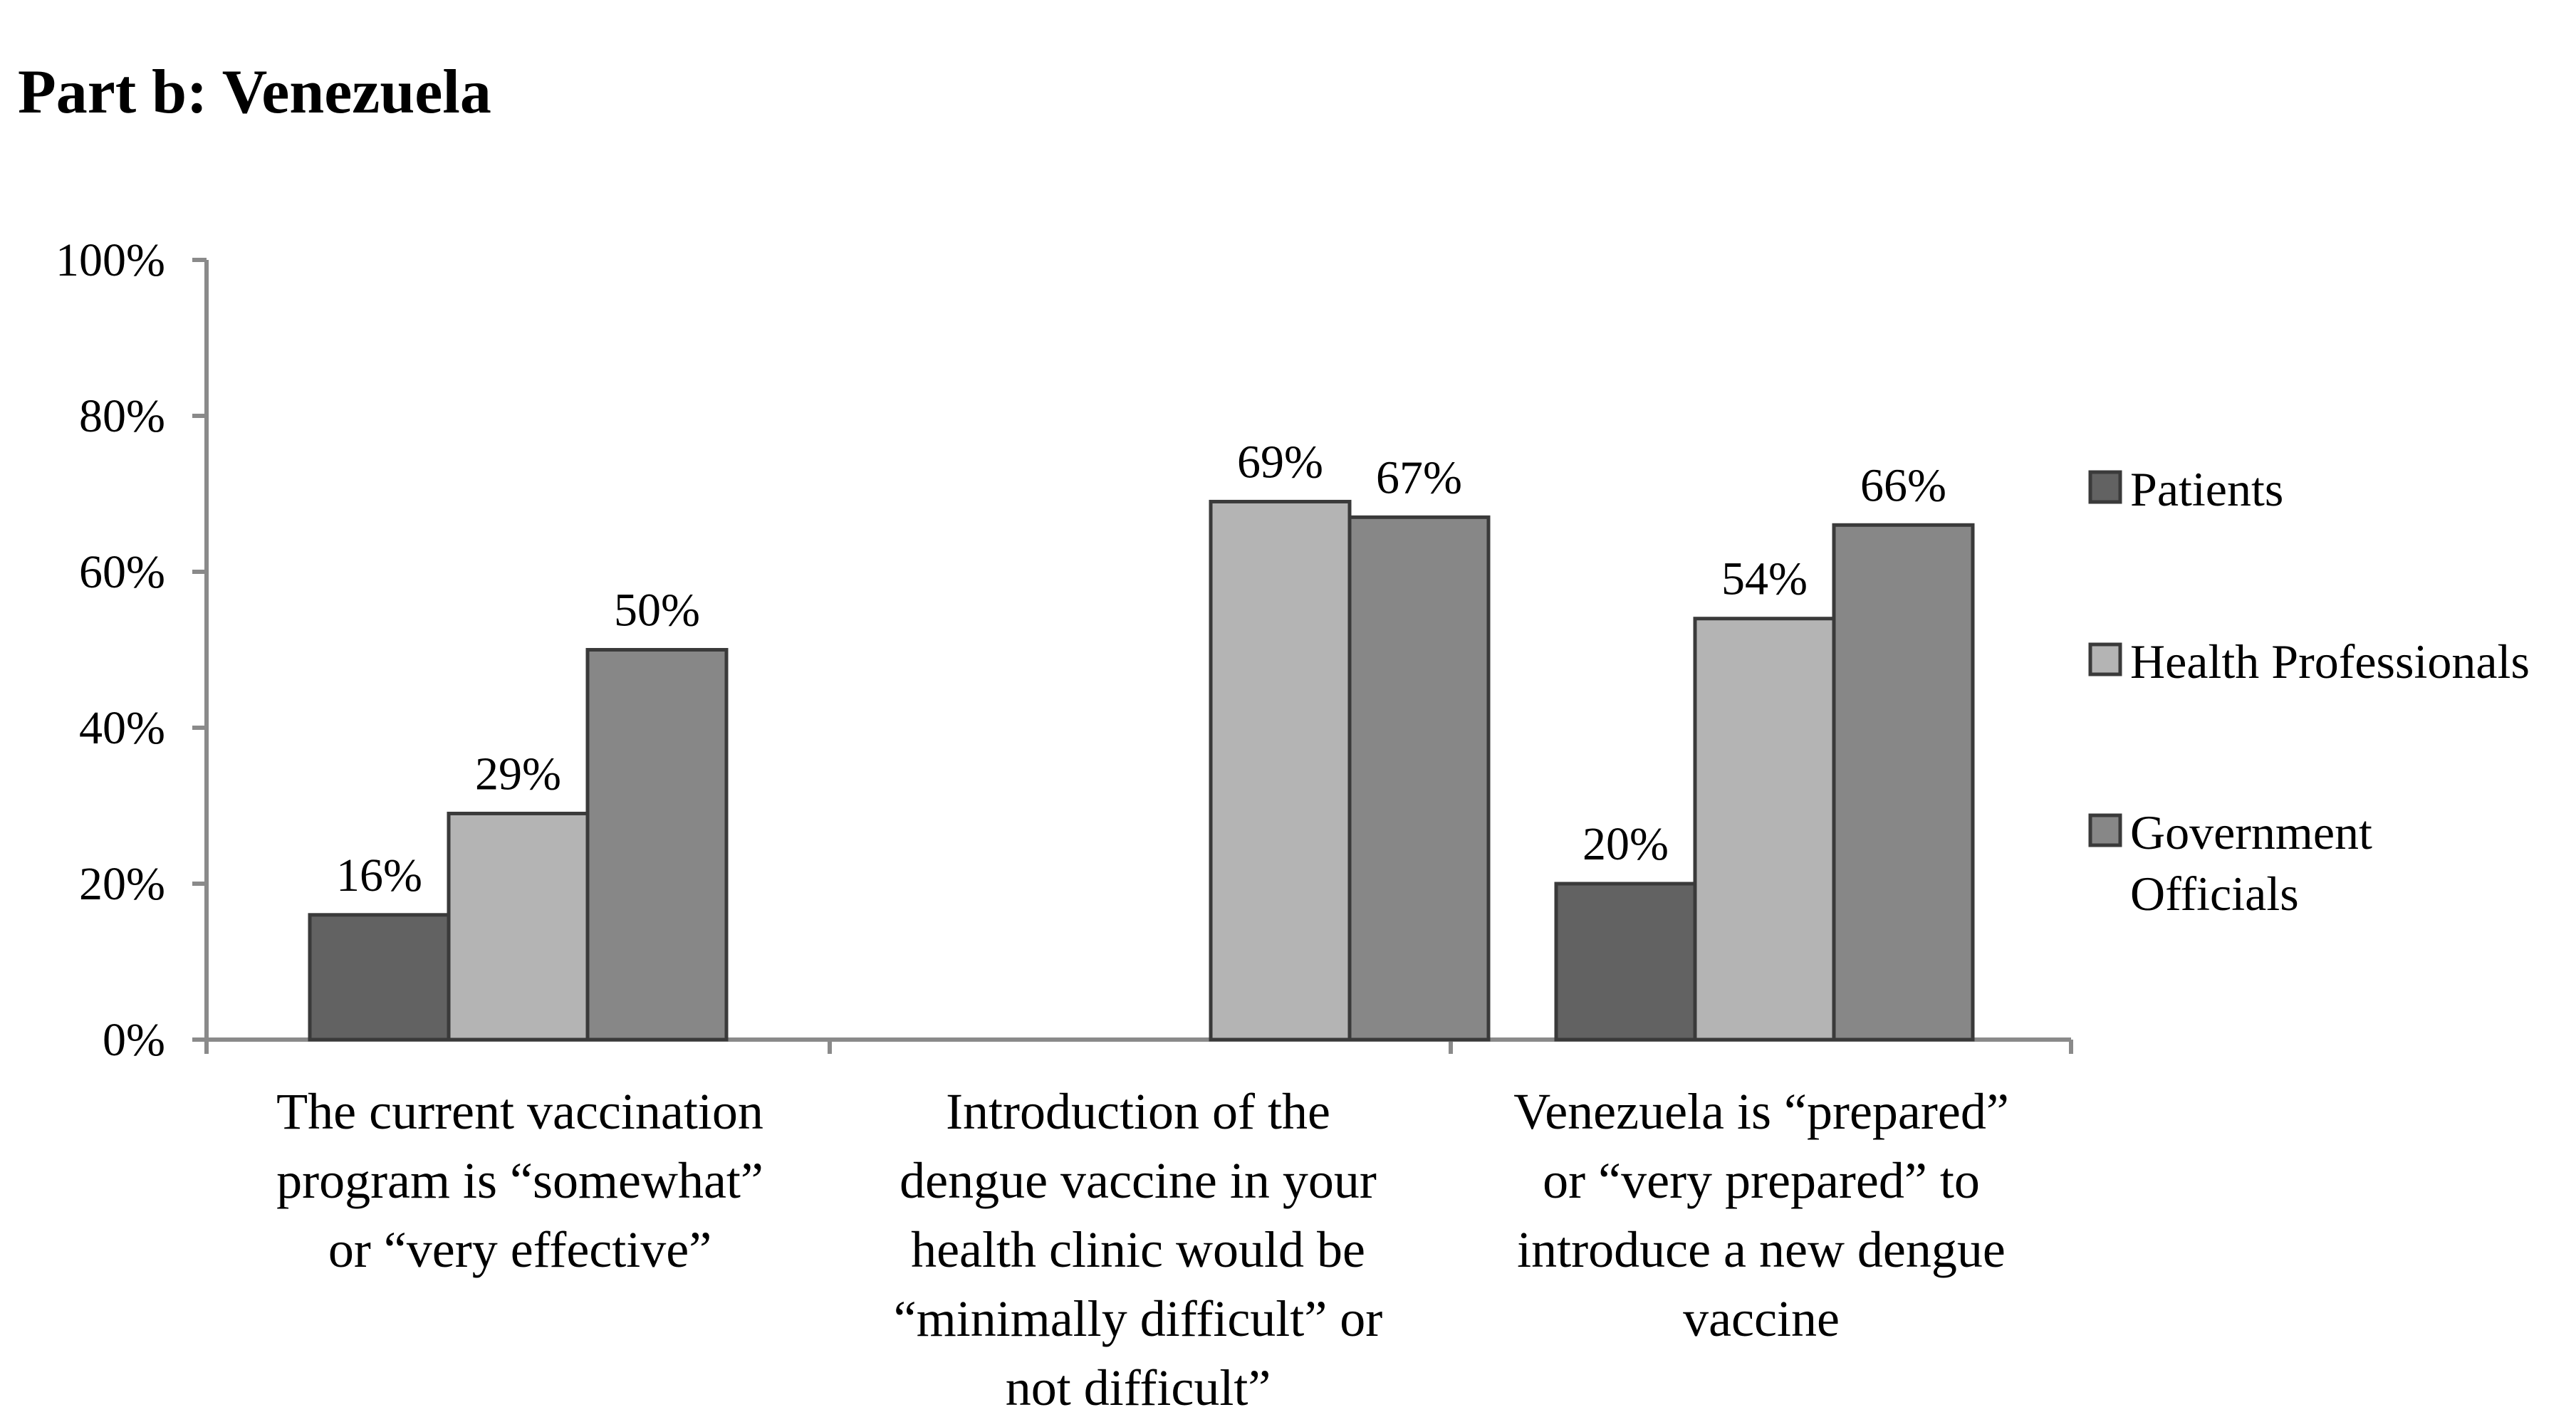 The image size is (2576, 1422). I want to click on y-tick-label: 80%, so click(122, 416).